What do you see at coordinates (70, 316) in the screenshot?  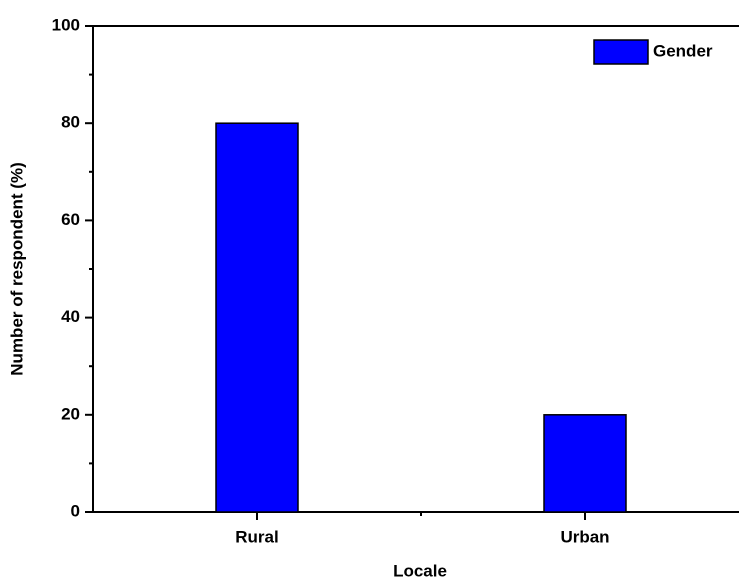 I see `y-tick-label: 40` at bounding box center [70, 316].